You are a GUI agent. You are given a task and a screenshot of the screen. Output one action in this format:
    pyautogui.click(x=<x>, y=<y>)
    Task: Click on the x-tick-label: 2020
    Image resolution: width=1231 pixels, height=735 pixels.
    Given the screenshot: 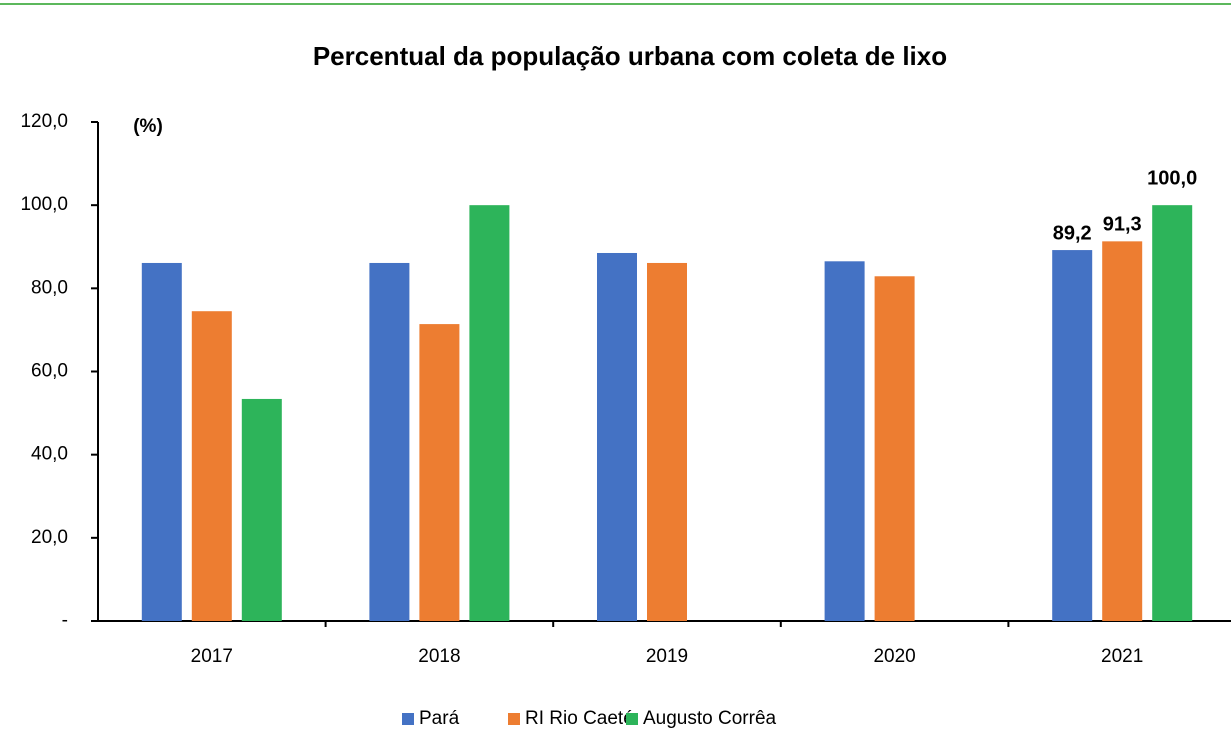 What is the action you would take?
    pyautogui.click(x=894, y=656)
    